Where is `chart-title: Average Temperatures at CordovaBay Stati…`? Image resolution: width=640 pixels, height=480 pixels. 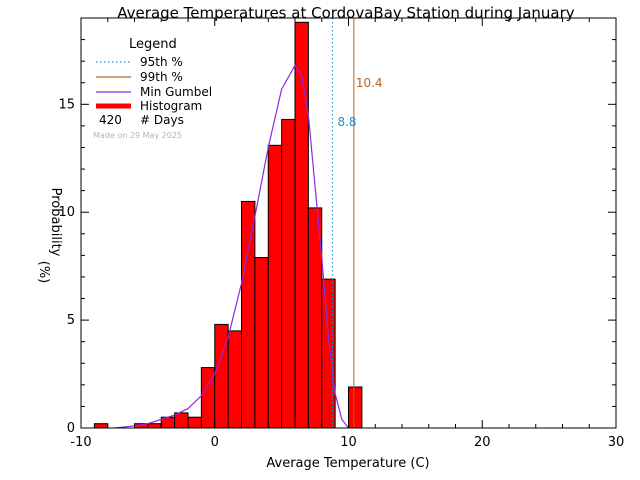
chart-title: Average Temperatures at CordovaBay Stati… is located at coordinates (345, 13).